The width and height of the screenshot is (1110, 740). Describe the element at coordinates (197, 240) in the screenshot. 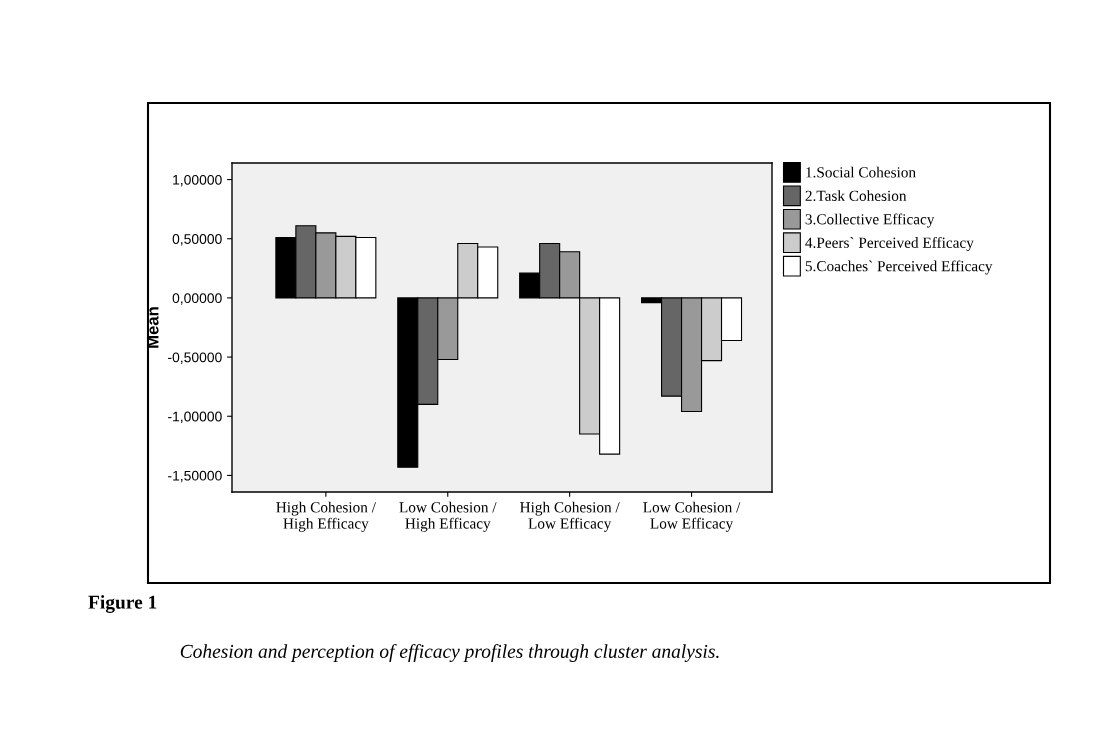

I see `y-tick-label: 0,50000` at that location.